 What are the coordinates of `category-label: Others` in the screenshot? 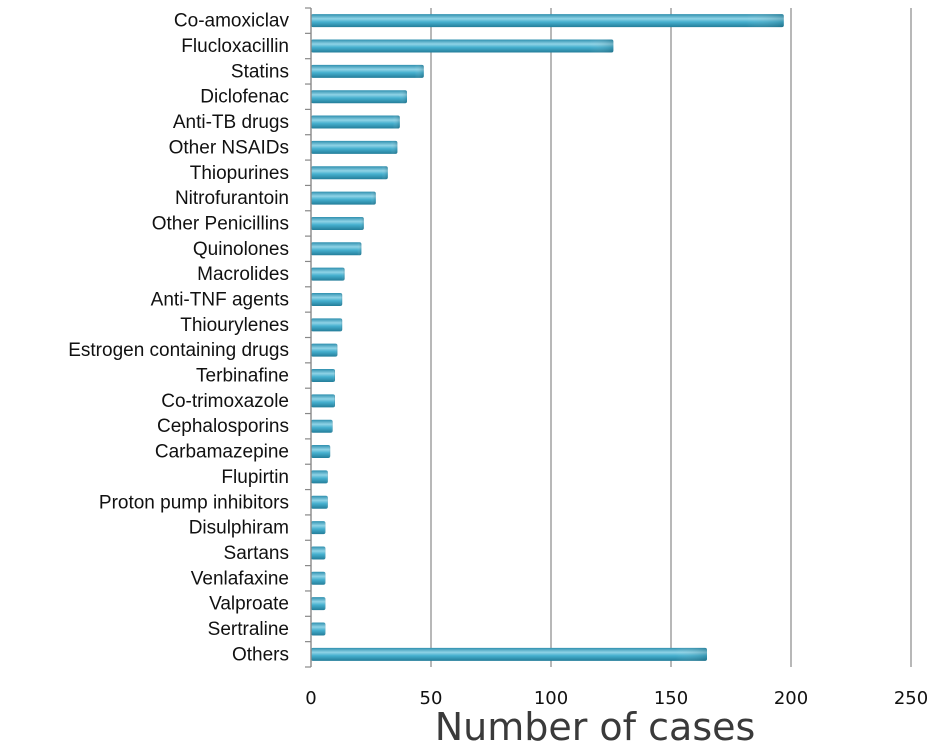 It's located at (260, 654).